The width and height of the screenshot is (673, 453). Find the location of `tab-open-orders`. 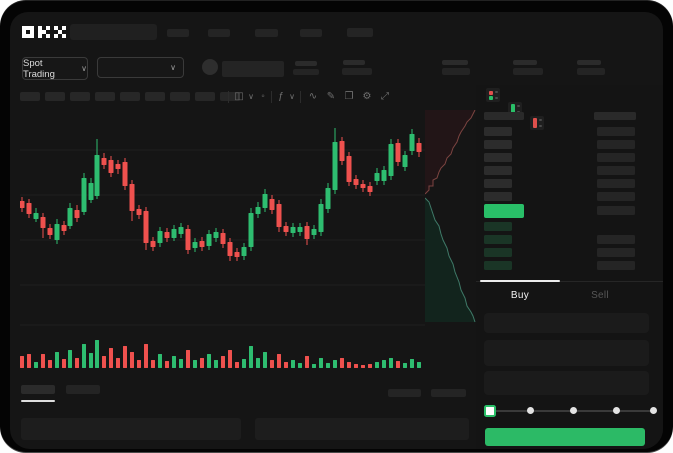

tab-open-orders is located at coordinates (38, 389).